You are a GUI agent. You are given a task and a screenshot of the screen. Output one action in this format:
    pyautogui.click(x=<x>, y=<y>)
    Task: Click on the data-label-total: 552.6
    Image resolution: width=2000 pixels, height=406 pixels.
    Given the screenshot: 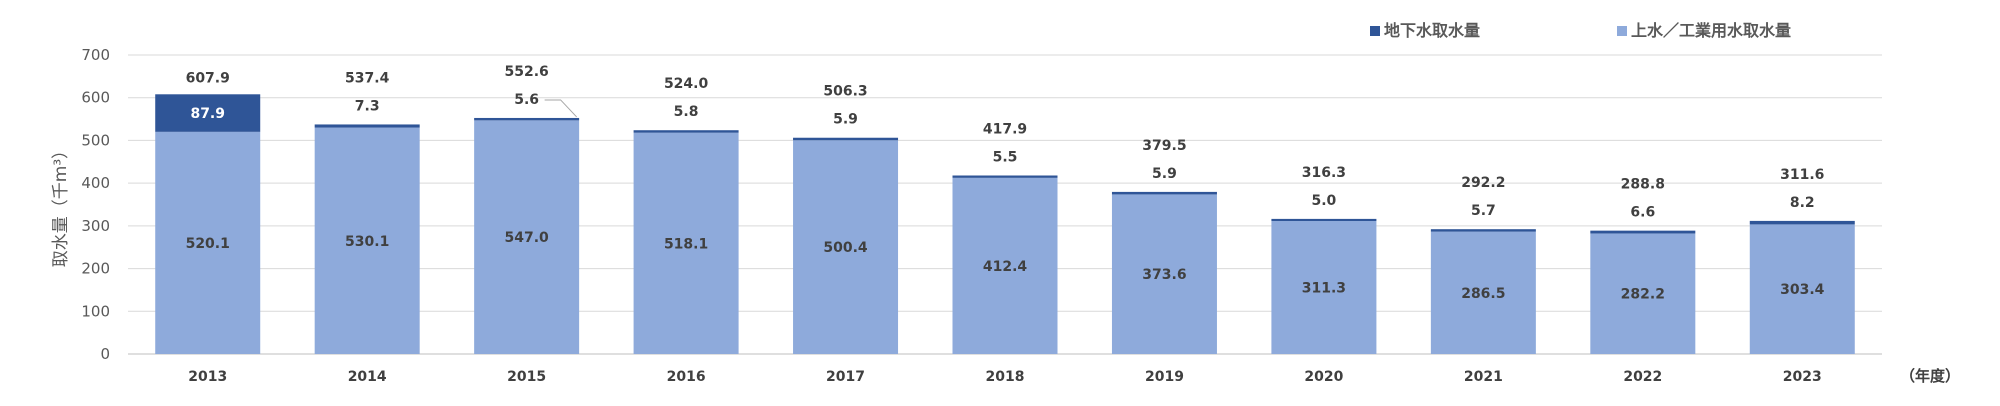 What is the action you would take?
    pyautogui.click(x=526, y=72)
    